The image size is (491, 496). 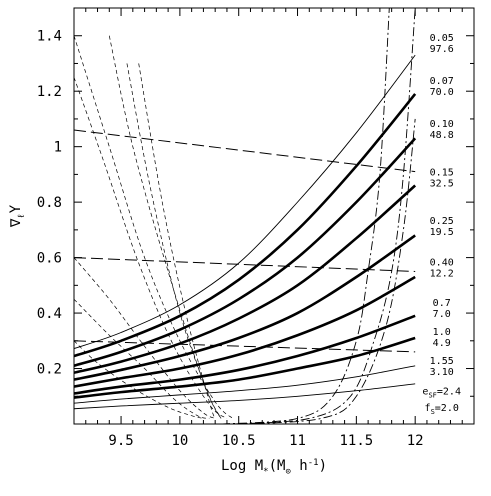 I want to click on y-tick-label: 1, so click(x=58, y=148).